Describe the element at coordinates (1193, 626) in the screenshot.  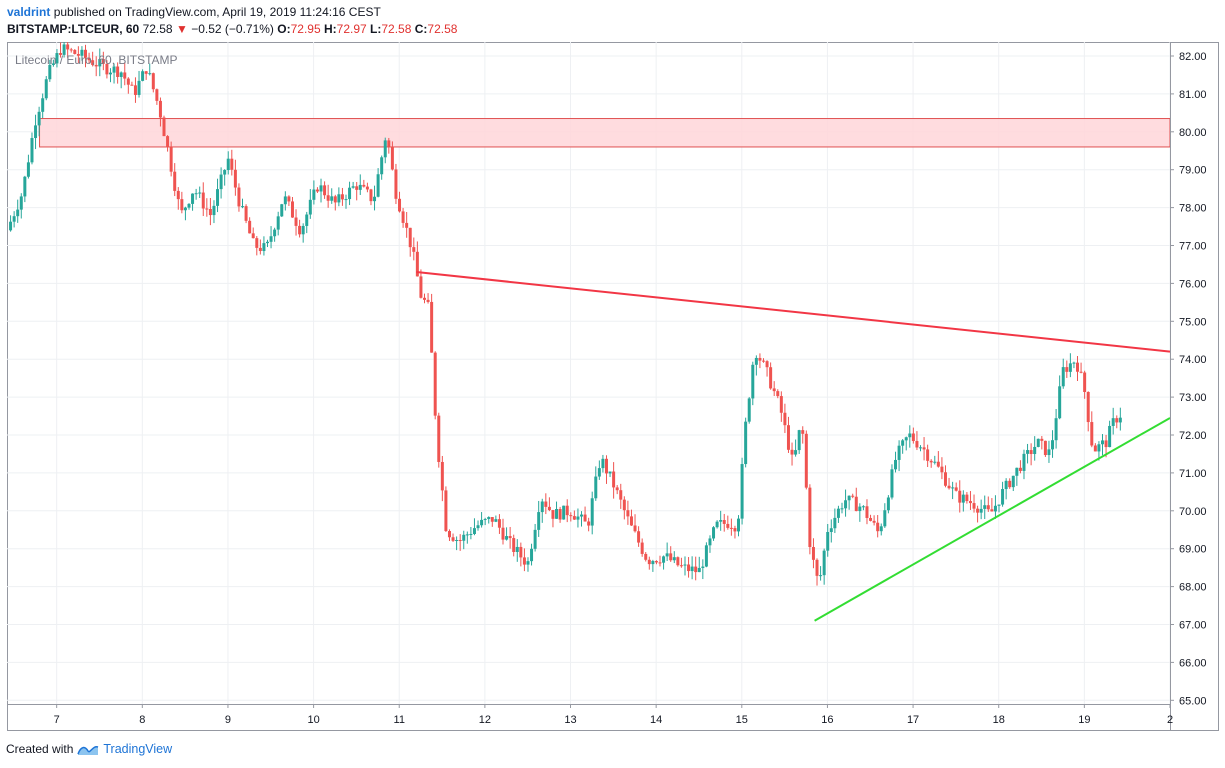
I see `price-tick-label: 67.00` at that location.